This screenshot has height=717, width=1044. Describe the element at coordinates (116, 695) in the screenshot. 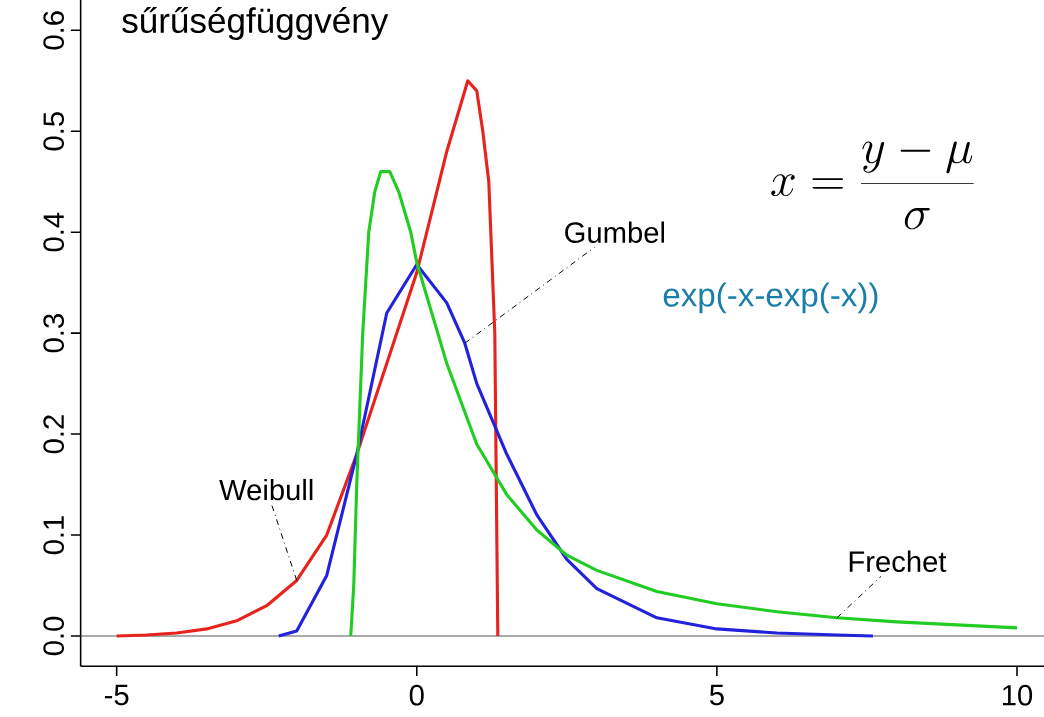

I see `x-tick-label: -5` at that location.